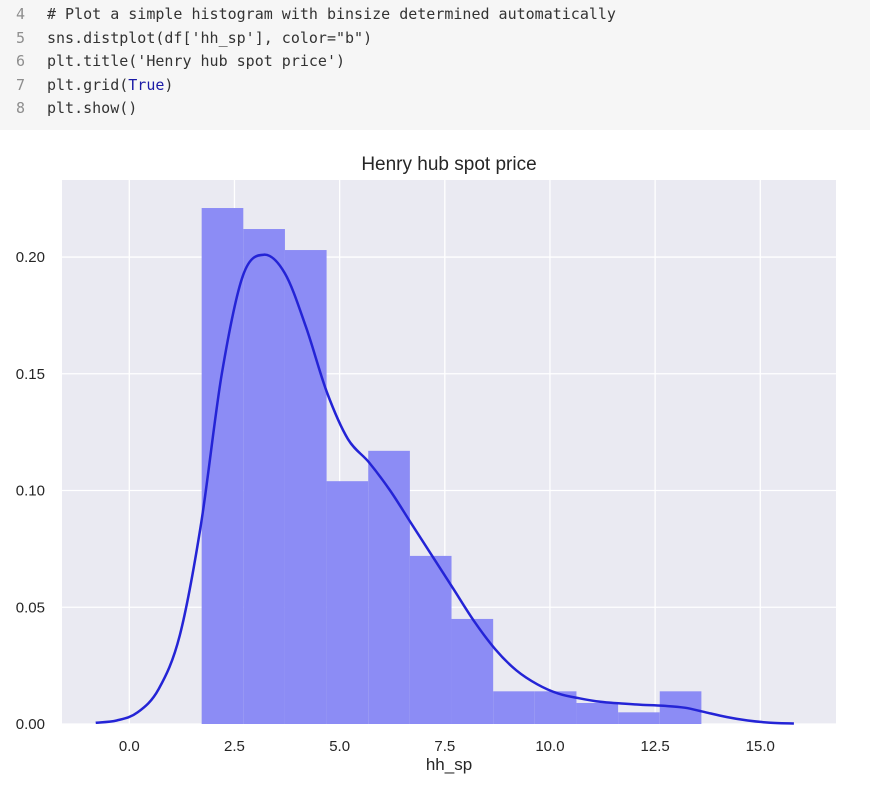 This screenshot has height=785, width=870. What do you see at coordinates (30, 257) in the screenshot?
I see `y-tick-label: 0.20` at bounding box center [30, 257].